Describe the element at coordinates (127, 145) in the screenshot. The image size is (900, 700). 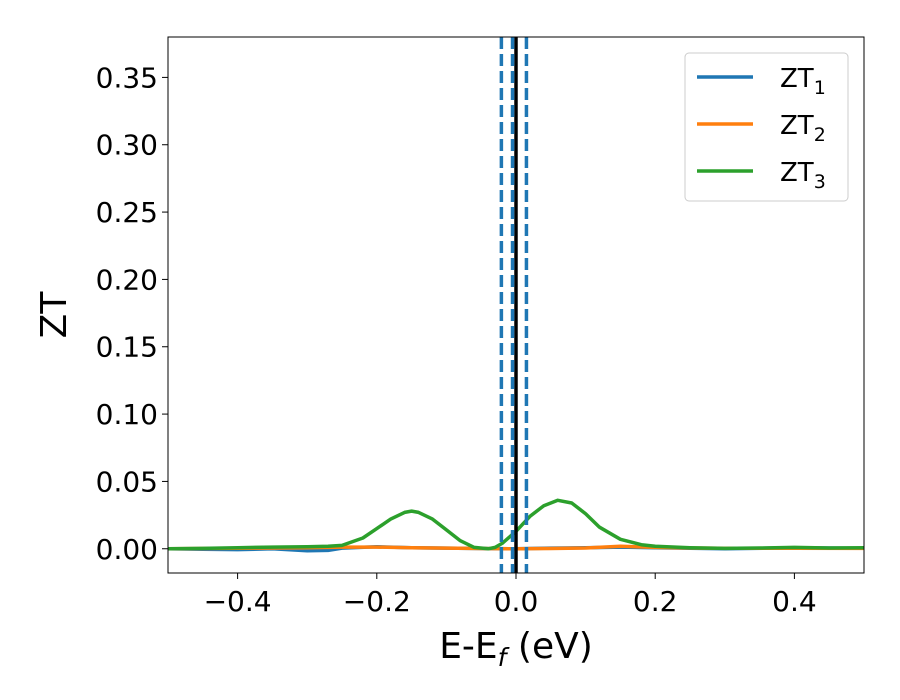
I see `y-tick-label: 0.30` at that location.